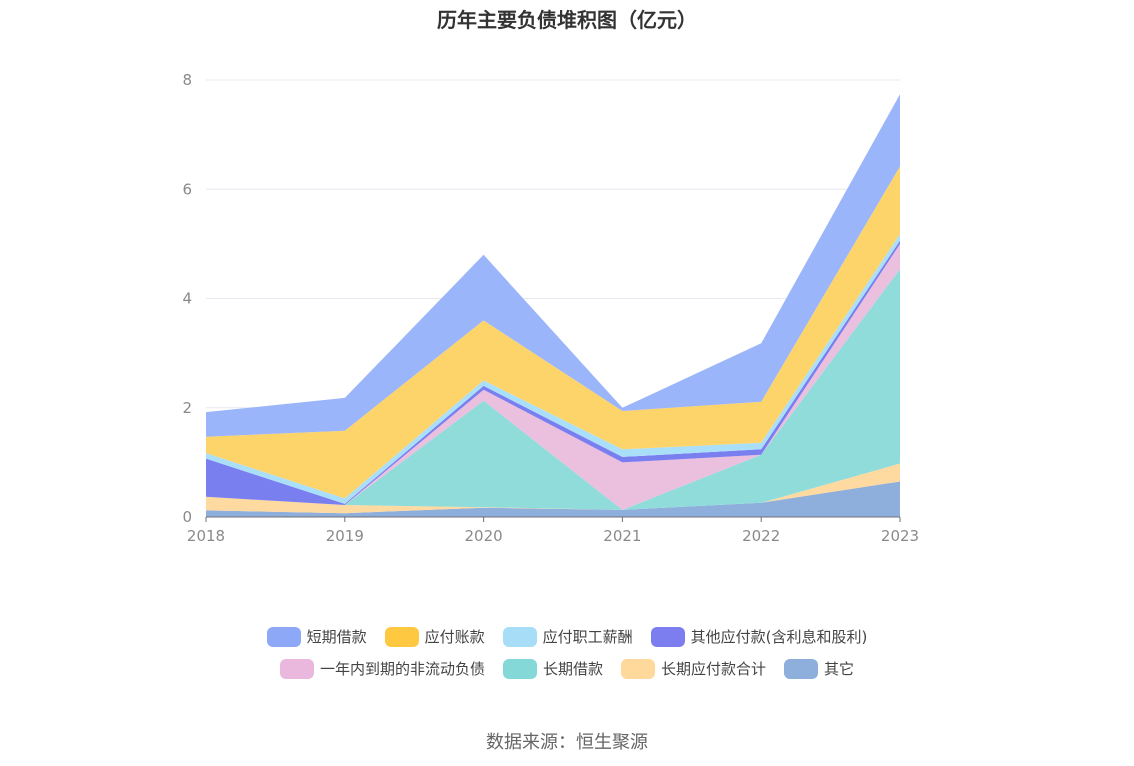 The height and width of the screenshot is (766, 1134). I want to click on legend-item: 其他应付款(含利息和股利), so click(759, 636).